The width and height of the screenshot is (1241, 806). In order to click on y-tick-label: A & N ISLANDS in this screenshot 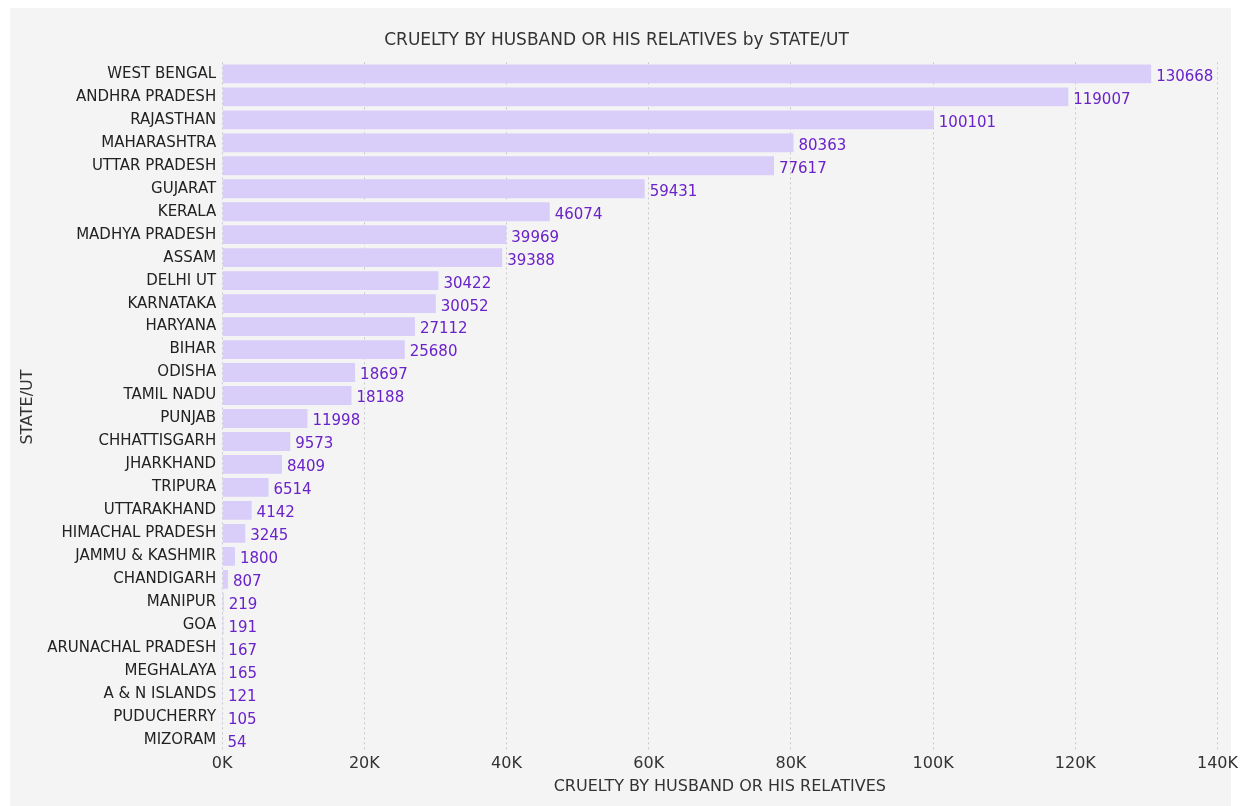, I will do `click(160, 693)`.